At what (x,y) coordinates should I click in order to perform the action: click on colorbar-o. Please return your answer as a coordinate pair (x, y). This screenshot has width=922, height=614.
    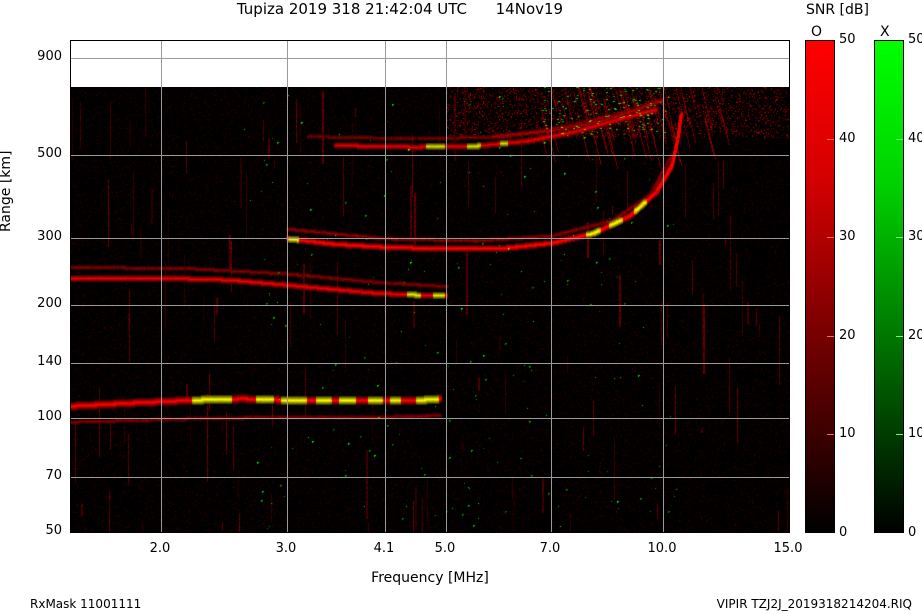
    Looking at the image, I should click on (820, 286).